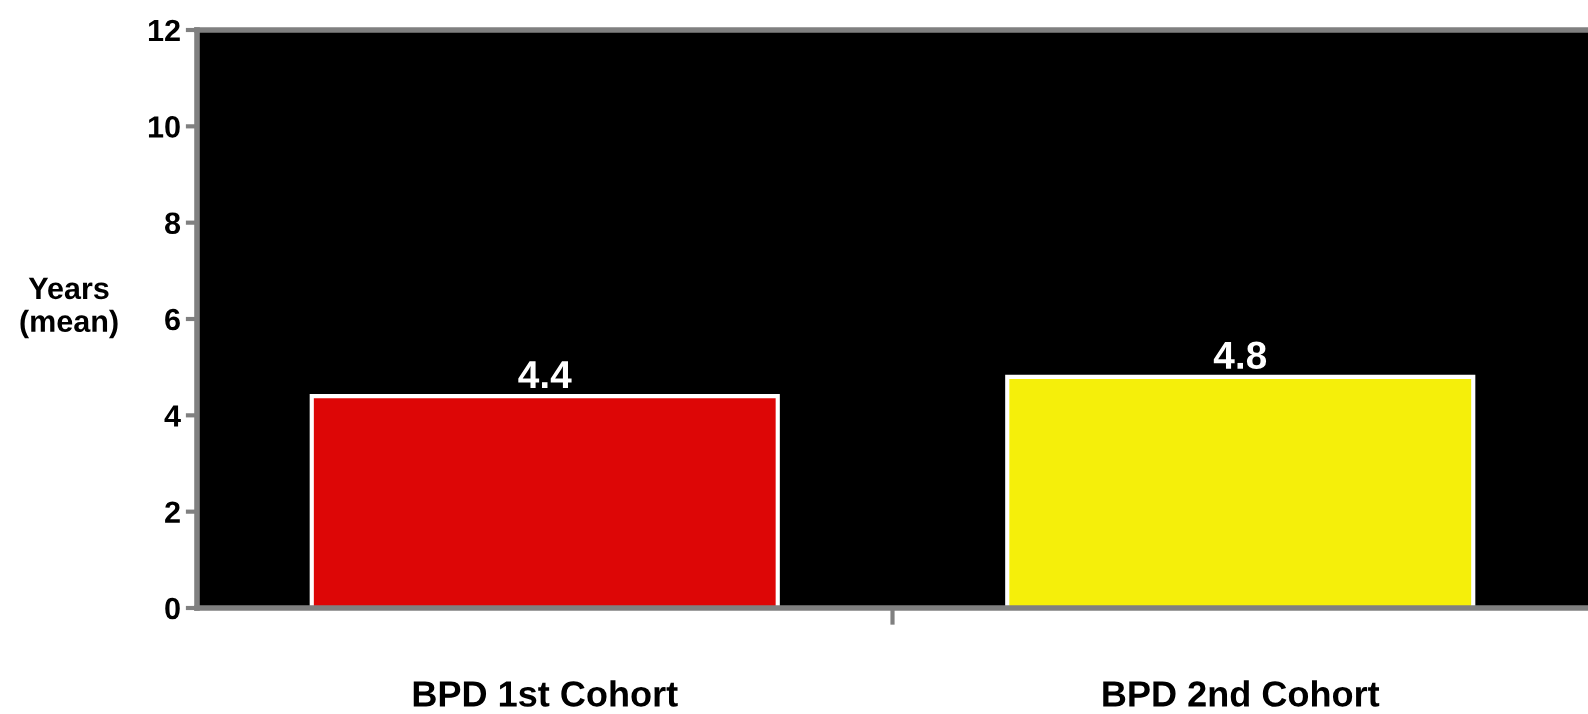 The width and height of the screenshot is (1588, 714). Describe the element at coordinates (172, 608) in the screenshot. I see `y-tick-label: 0` at that location.